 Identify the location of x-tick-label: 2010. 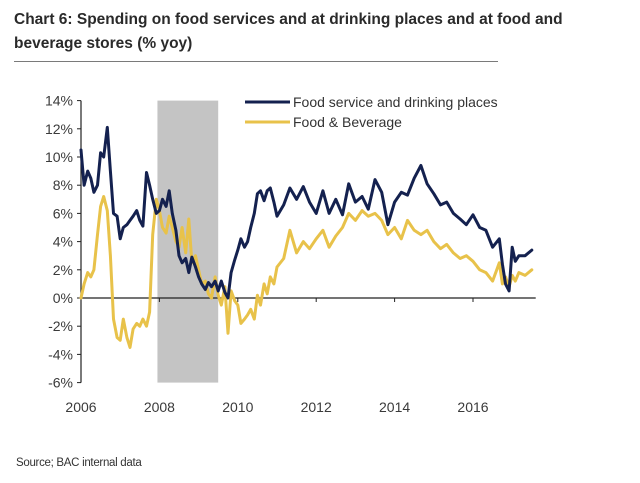
(237, 407).